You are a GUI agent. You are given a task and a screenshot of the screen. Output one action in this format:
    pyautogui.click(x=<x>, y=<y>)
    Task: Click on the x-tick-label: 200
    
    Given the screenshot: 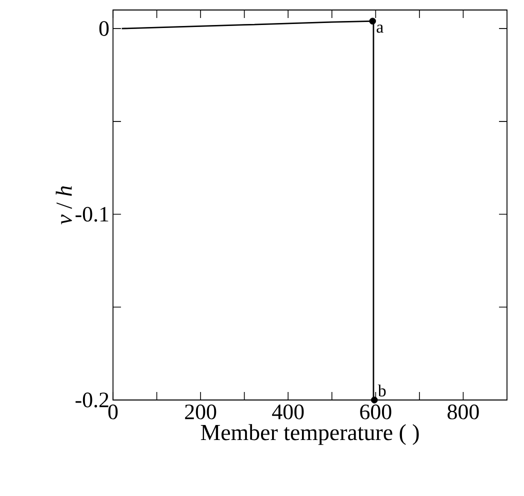 What is the action you would take?
    pyautogui.click(x=200, y=412)
    